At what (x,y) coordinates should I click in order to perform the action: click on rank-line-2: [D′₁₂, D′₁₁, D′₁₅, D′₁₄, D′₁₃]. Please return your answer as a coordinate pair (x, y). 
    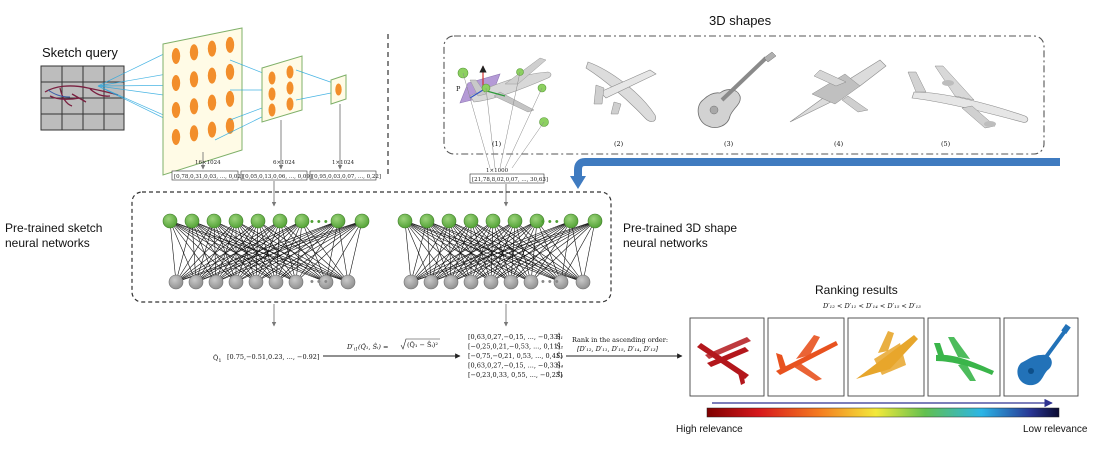
    Looking at the image, I should click on (618, 349).